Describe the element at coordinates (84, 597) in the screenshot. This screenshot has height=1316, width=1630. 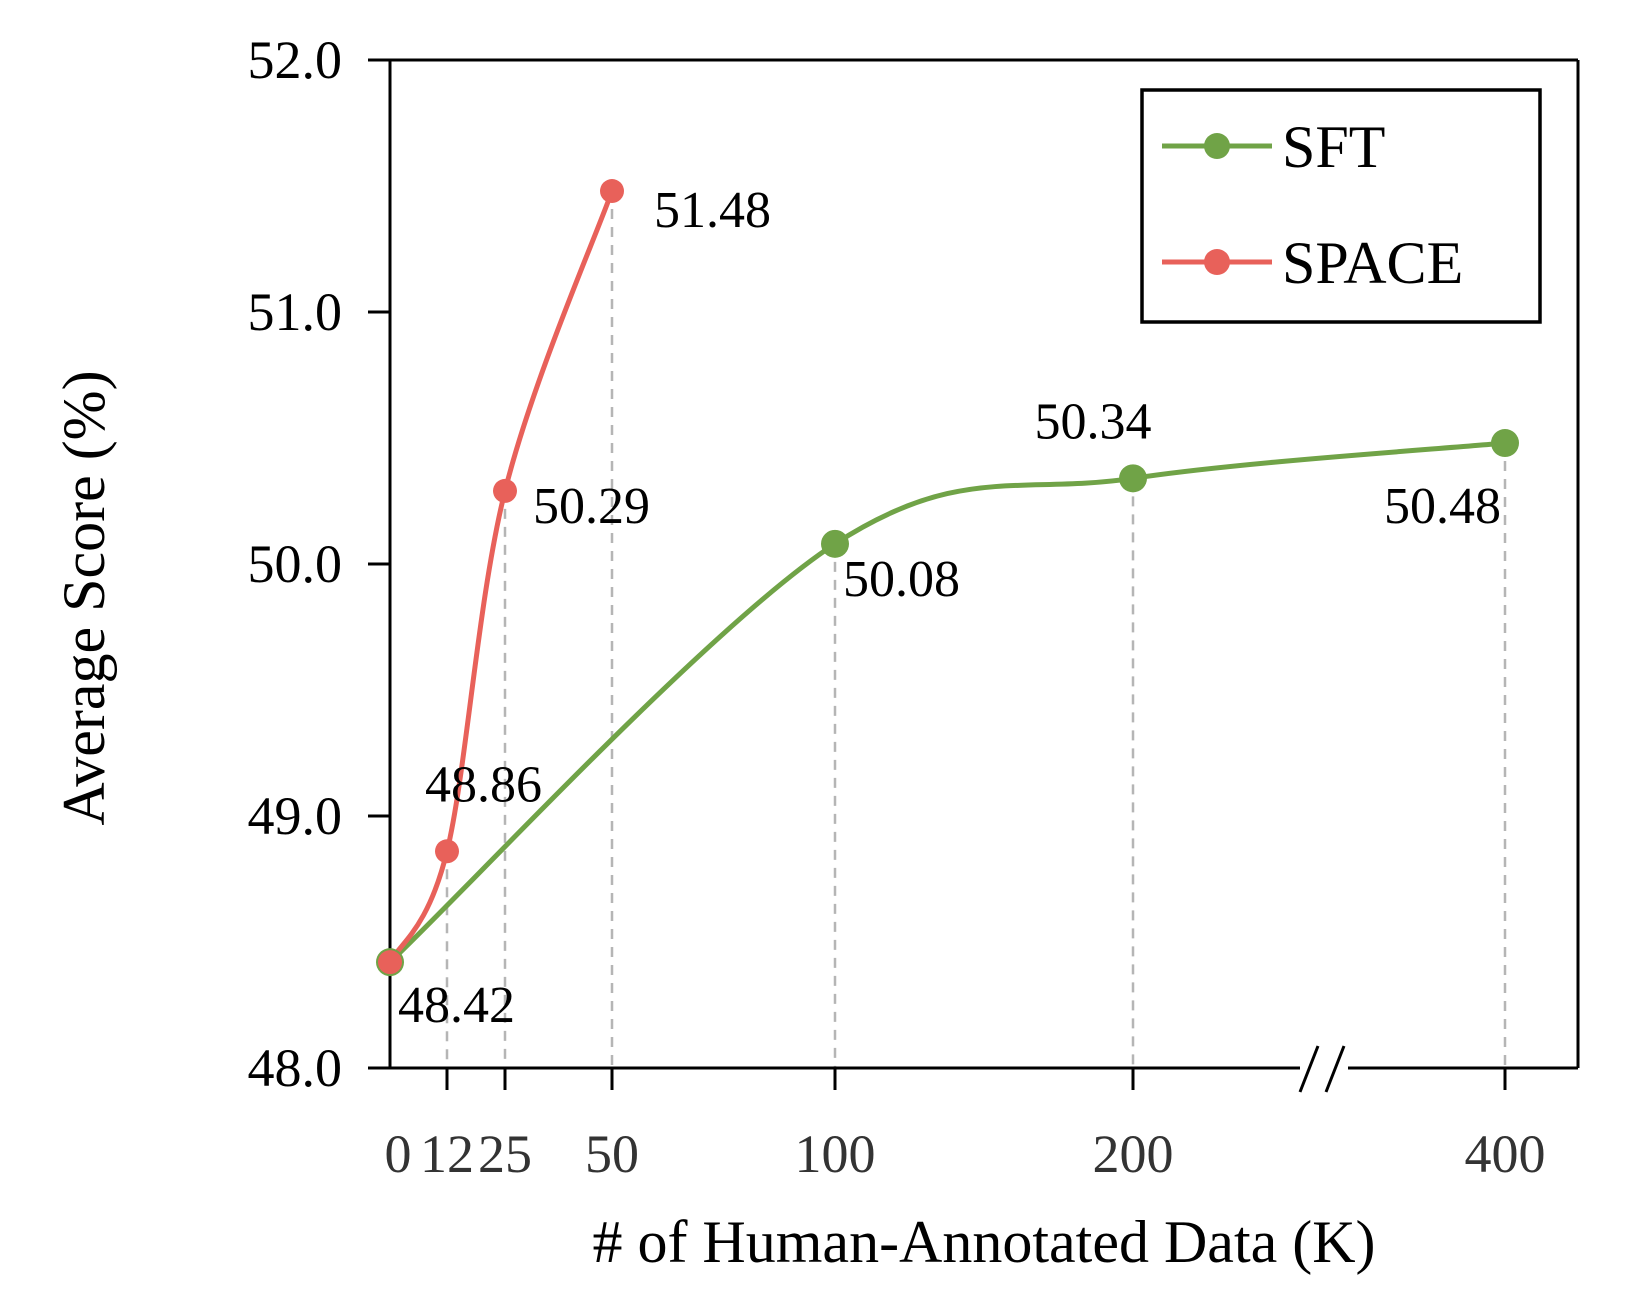
I see `y-axis-title: Average Score (%)` at that location.